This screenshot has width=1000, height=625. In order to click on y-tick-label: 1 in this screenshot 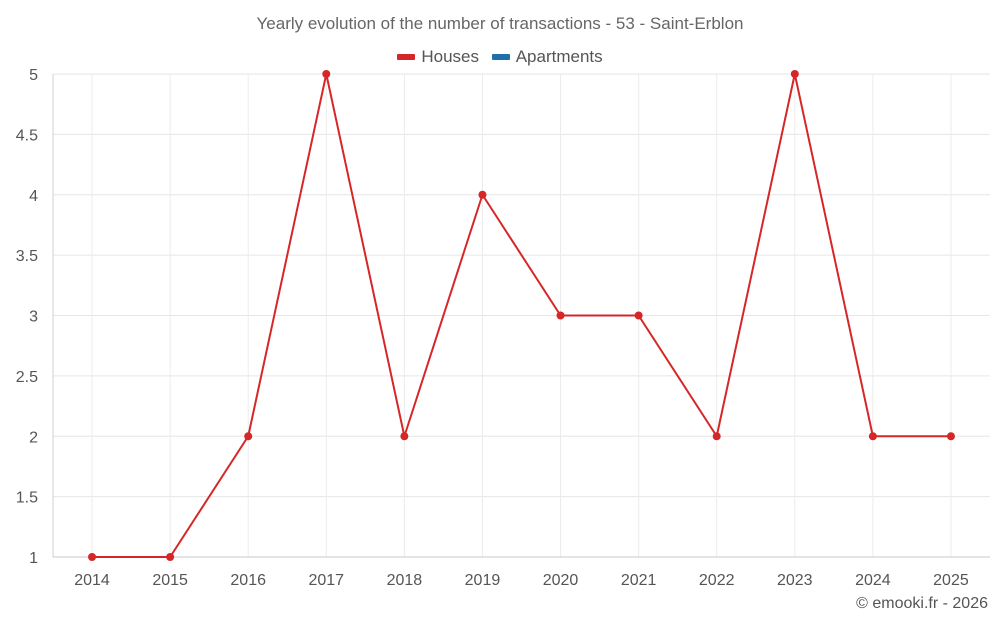, I will do `click(33, 558)`.